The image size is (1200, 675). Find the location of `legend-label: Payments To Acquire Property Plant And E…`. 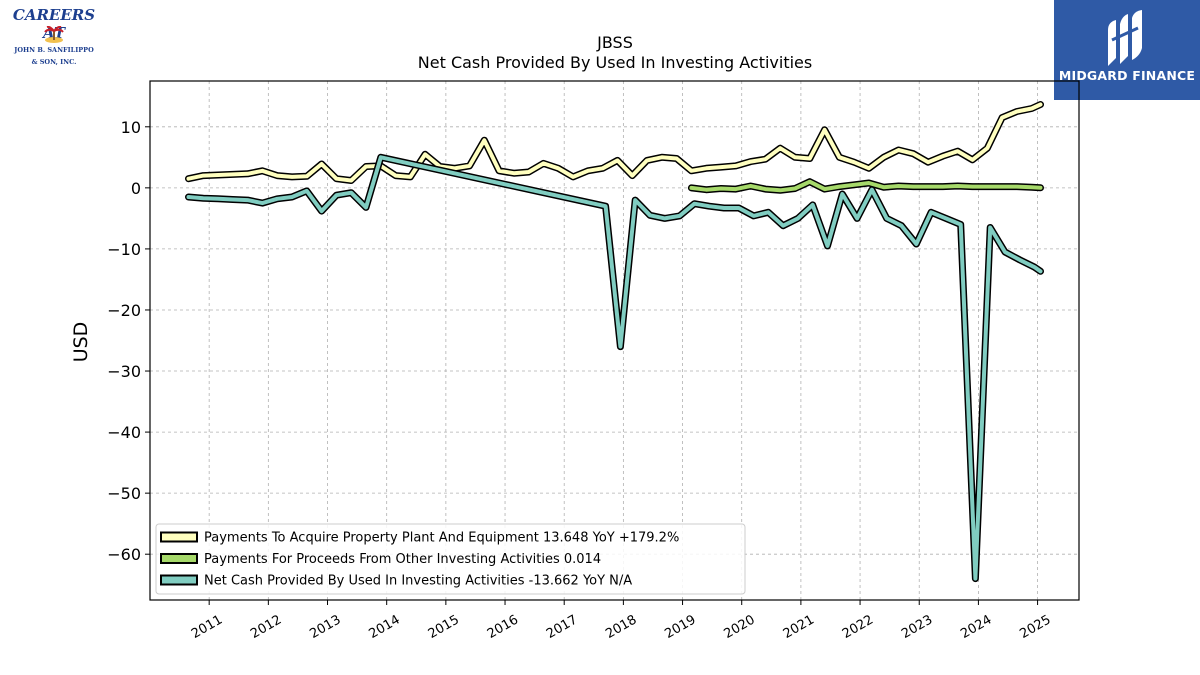

legend-label: Payments To Acquire Property Plant And E… is located at coordinates (441, 538).